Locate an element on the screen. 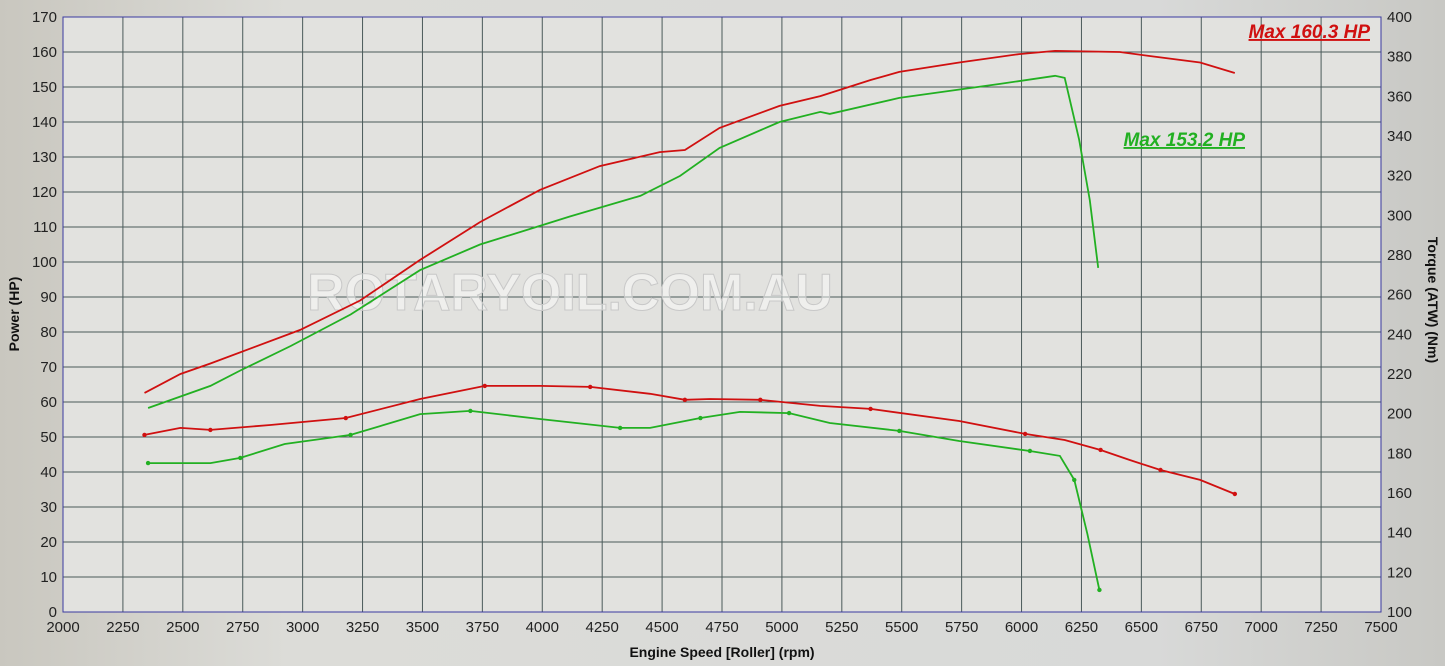 Image resolution: width=1445 pixels, height=666 pixels. x-tick-label: 6500 is located at coordinates (1141, 627).